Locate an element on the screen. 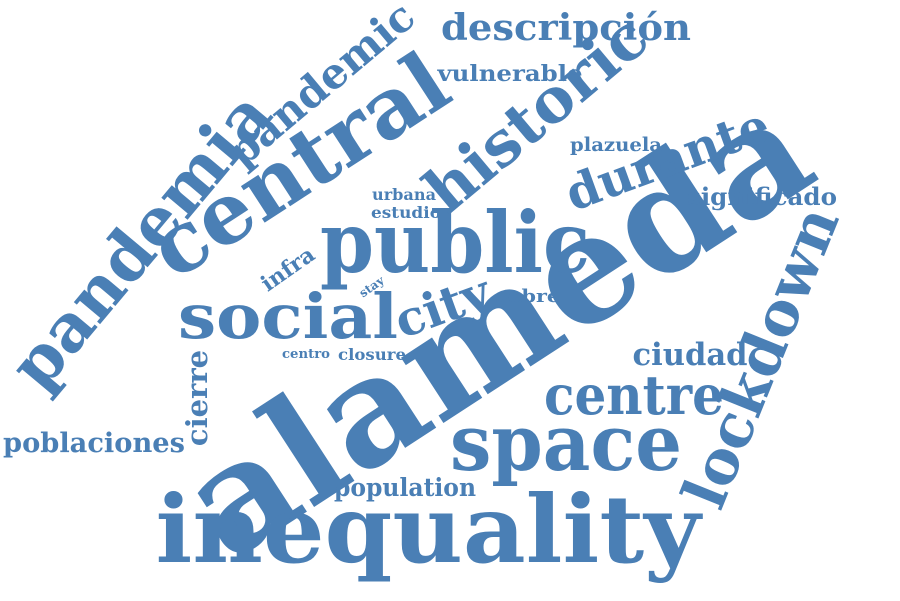 This screenshot has height=601, width=900. word-sobre: sobre is located at coordinates (528, 296).